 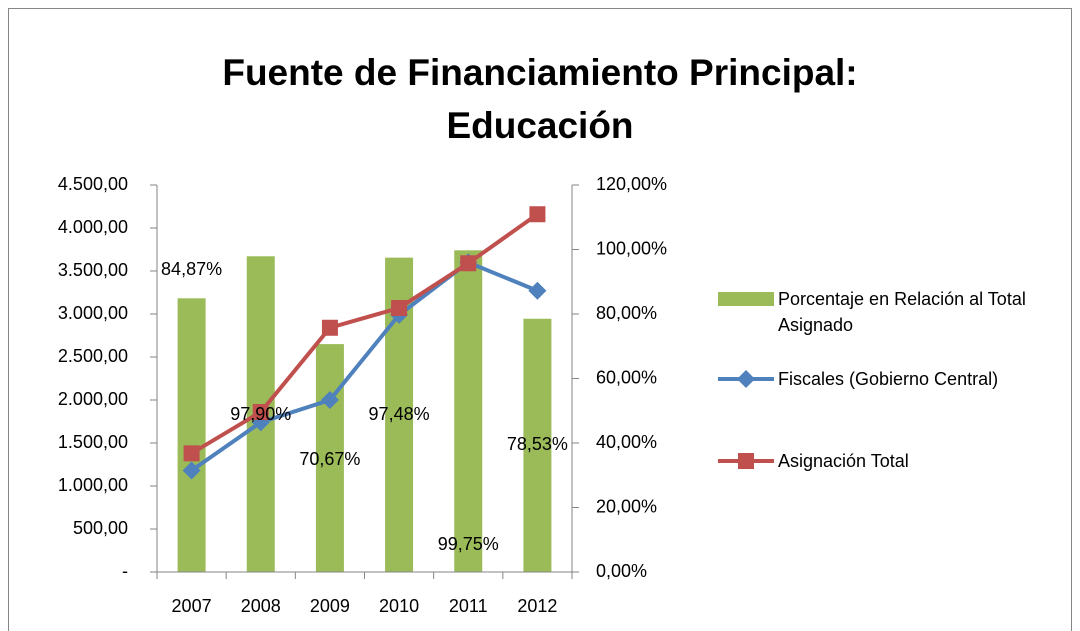 What do you see at coordinates (399, 414) in the screenshot?
I see `data-label: 97,48%` at bounding box center [399, 414].